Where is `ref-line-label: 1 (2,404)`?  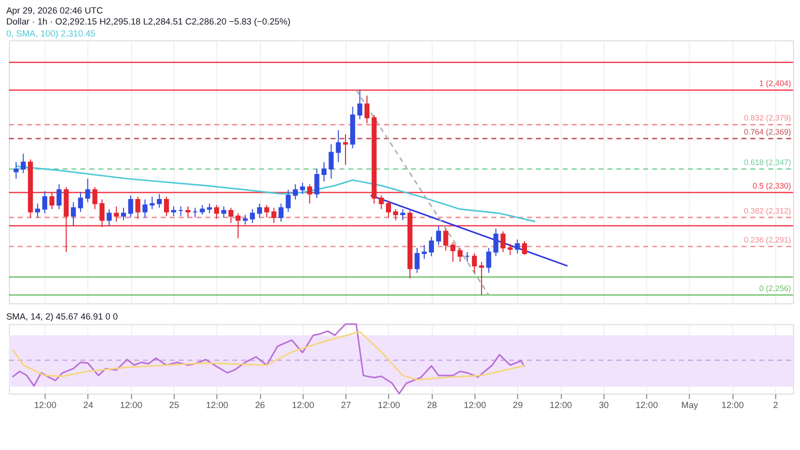 ref-line-label: 1 (2,404) is located at coordinates (775, 83).